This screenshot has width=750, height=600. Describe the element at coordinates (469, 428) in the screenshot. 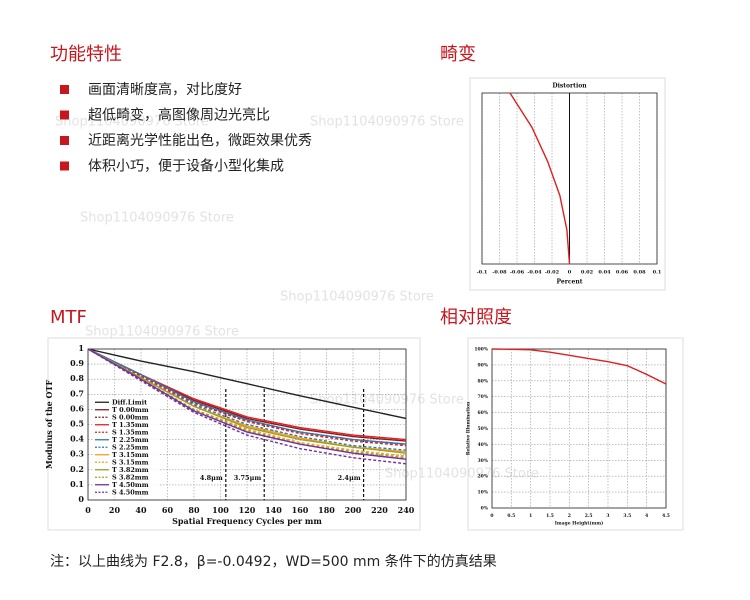

I see `y-axis-label: Relative Illumination` at that location.